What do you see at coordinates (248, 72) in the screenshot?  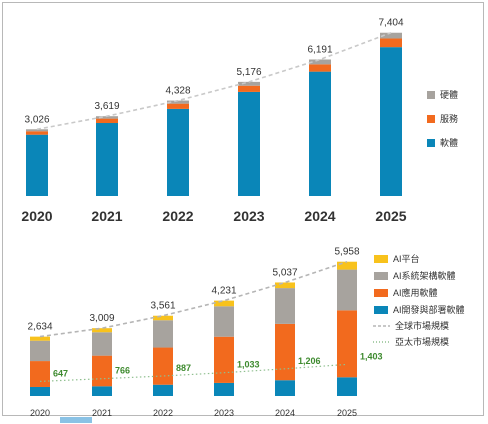 I see `total-label-2023: 5,176` at bounding box center [248, 72].